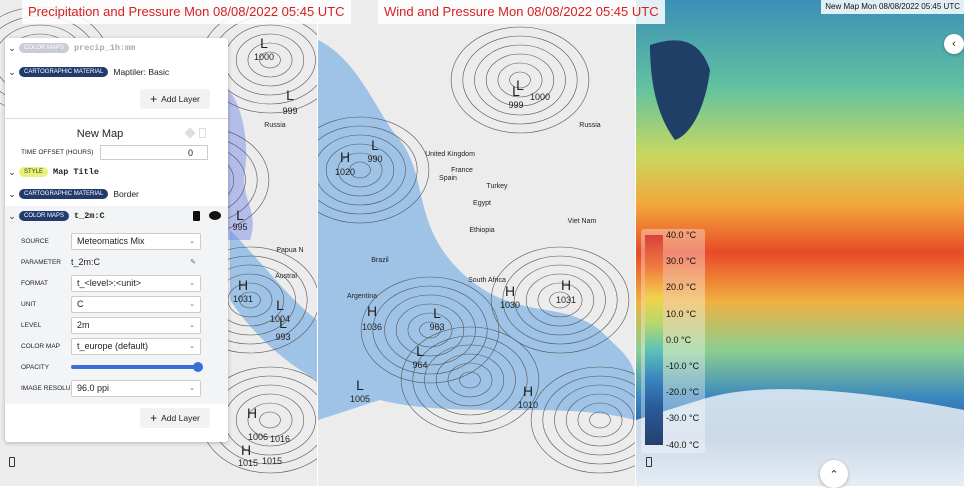 The height and width of the screenshot is (488, 964). What do you see at coordinates (528, 405) in the screenshot?
I see `map-label: 1010` at bounding box center [528, 405].